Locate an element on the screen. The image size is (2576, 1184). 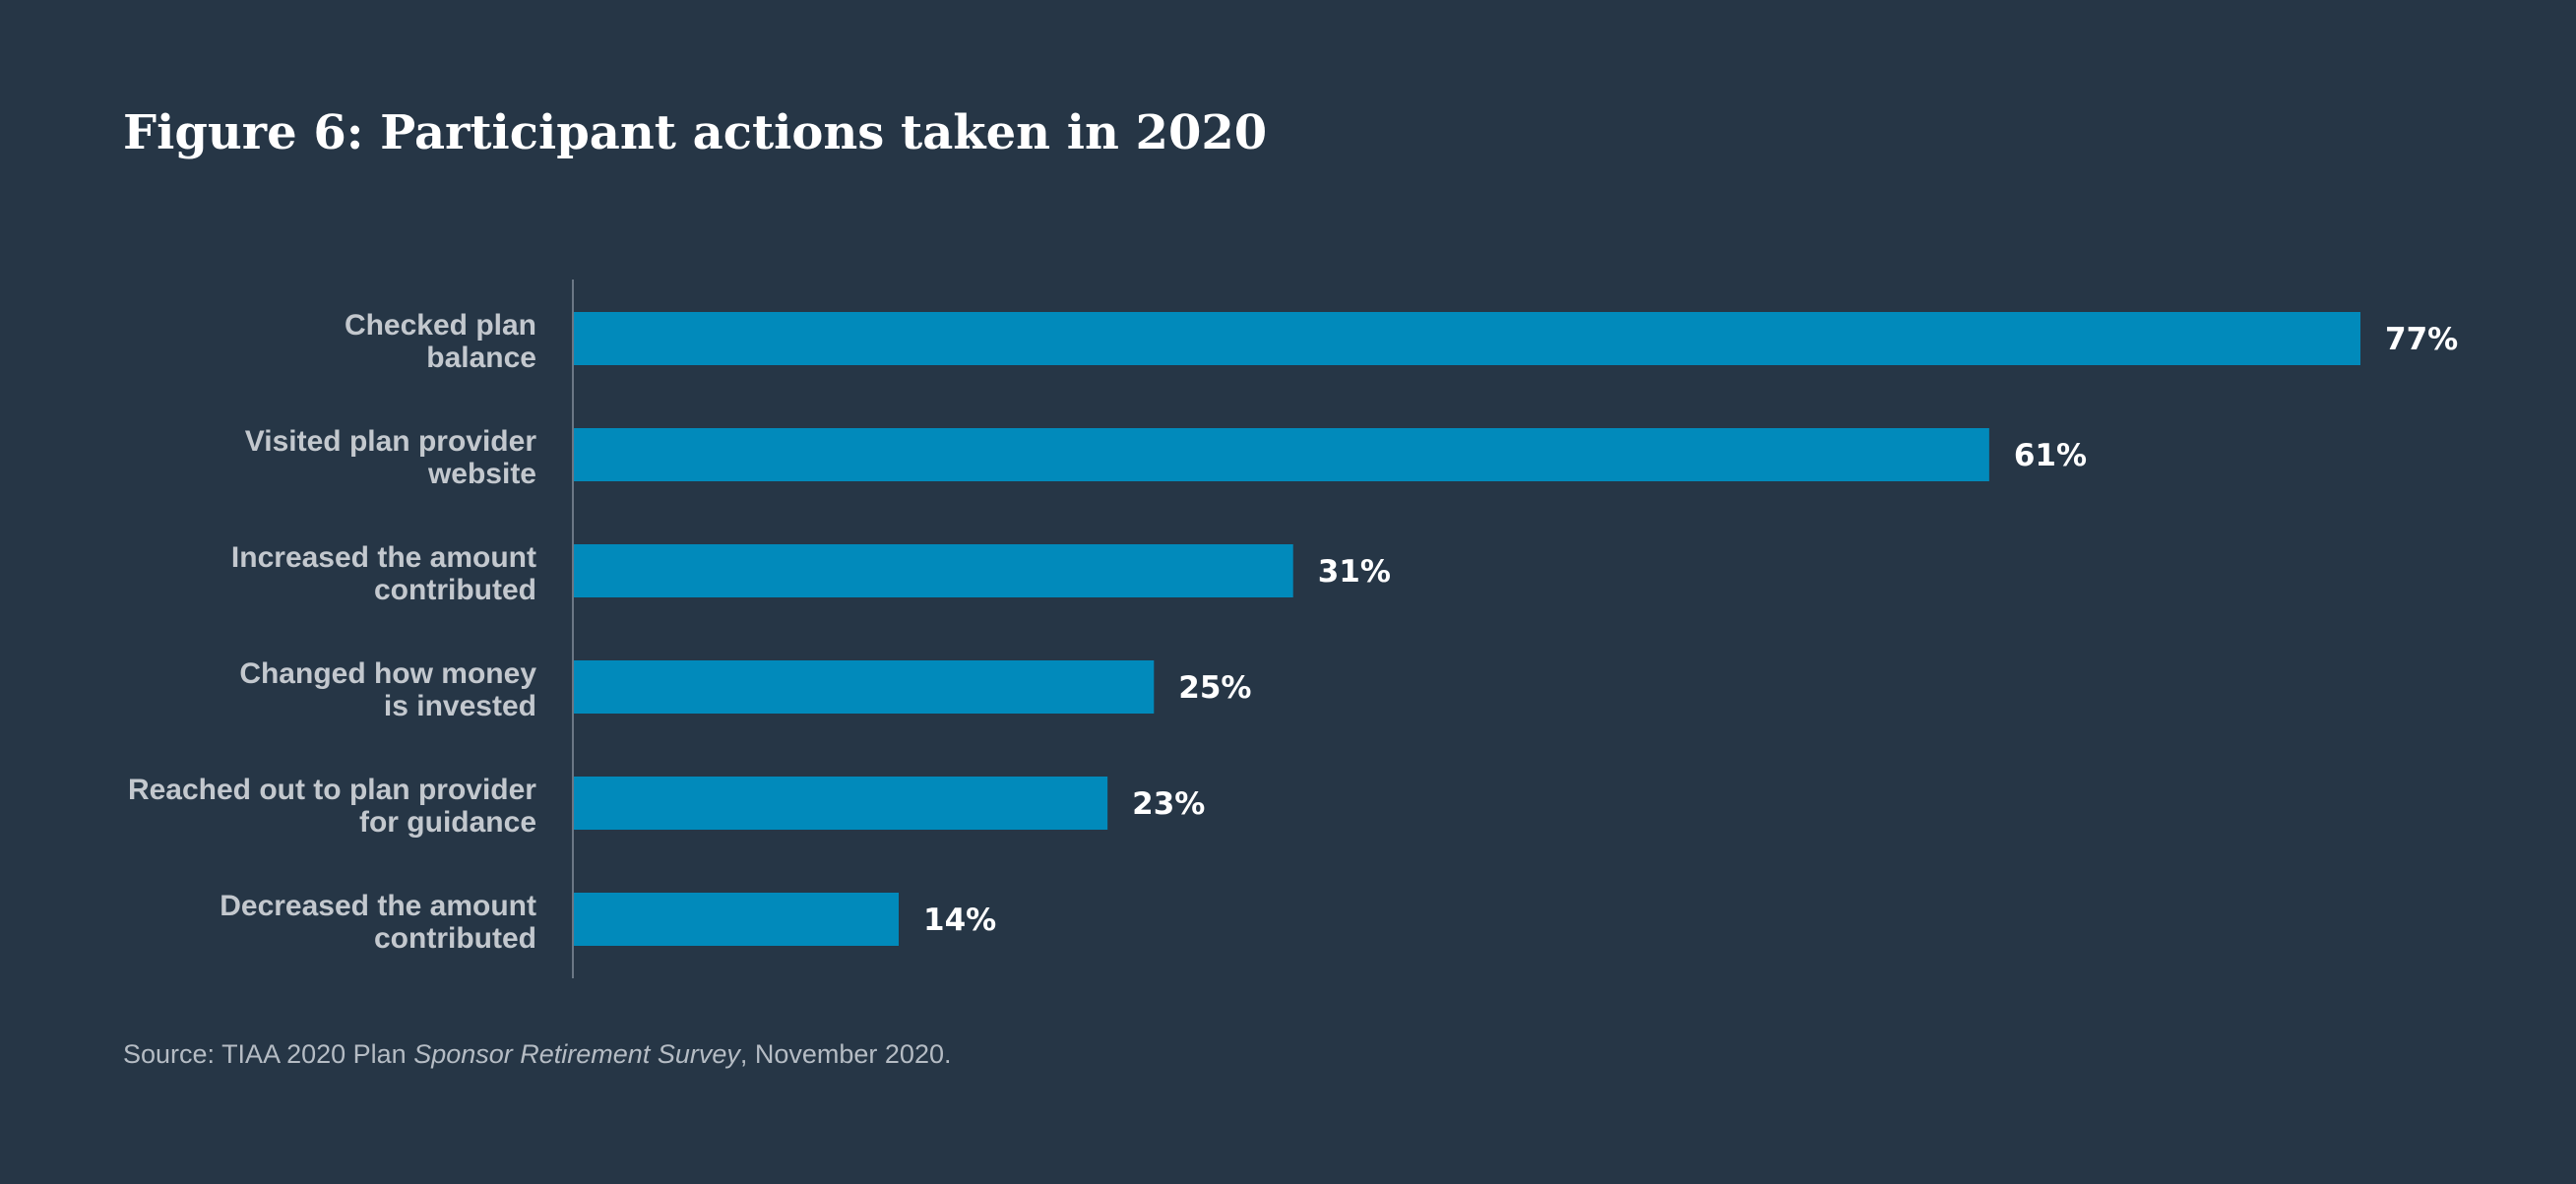
value-label-6: 14% is located at coordinates (960, 920).